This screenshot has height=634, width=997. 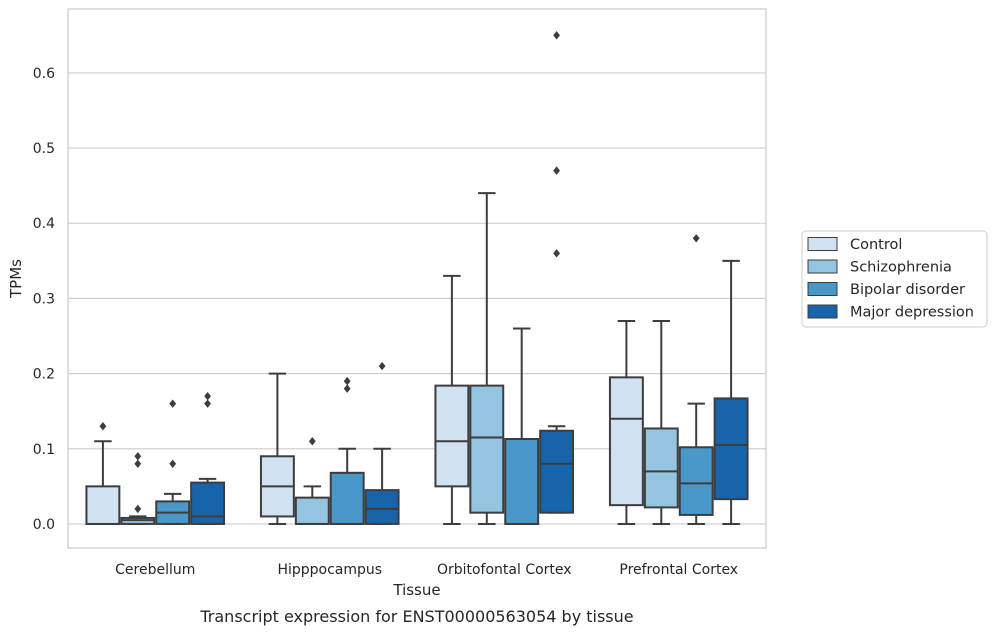 What do you see at coordinates (44, 450) in the screenshot?
I see `y-tick-label: 0.1` at bounding box center [44, 450].